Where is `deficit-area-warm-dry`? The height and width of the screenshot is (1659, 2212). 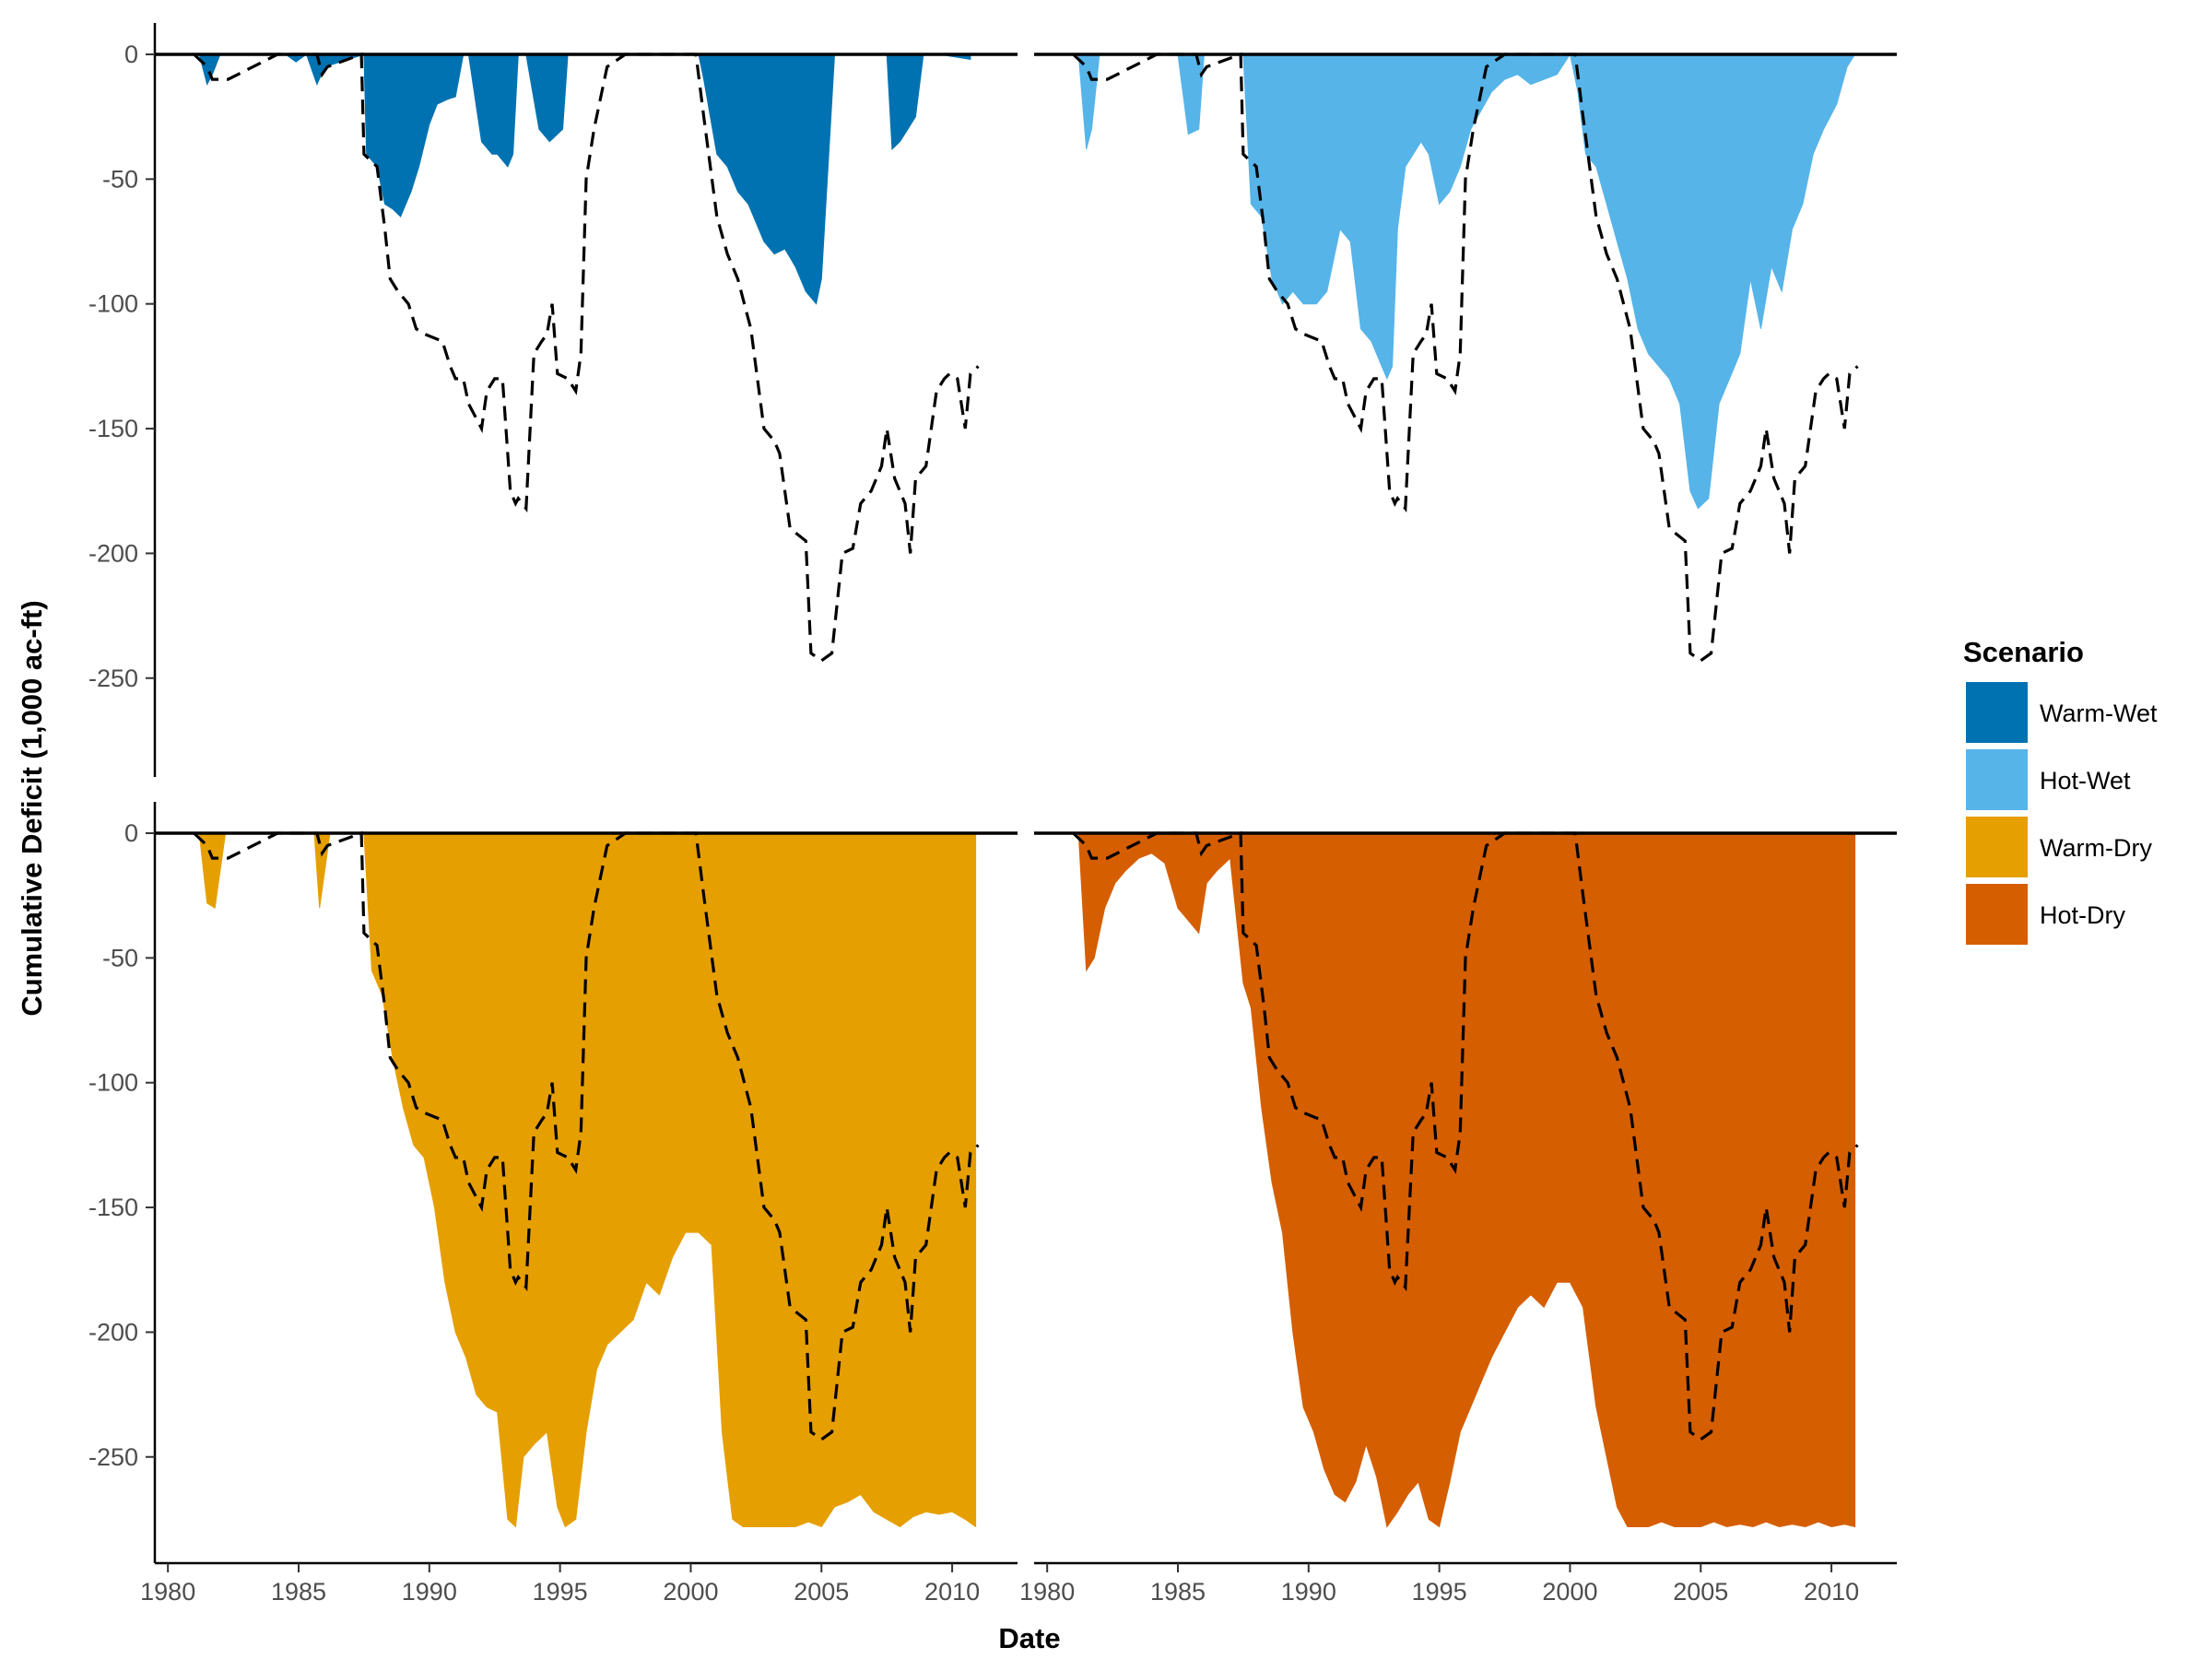 deficit-area-warm-dry is located at coordinates (587, 1180).